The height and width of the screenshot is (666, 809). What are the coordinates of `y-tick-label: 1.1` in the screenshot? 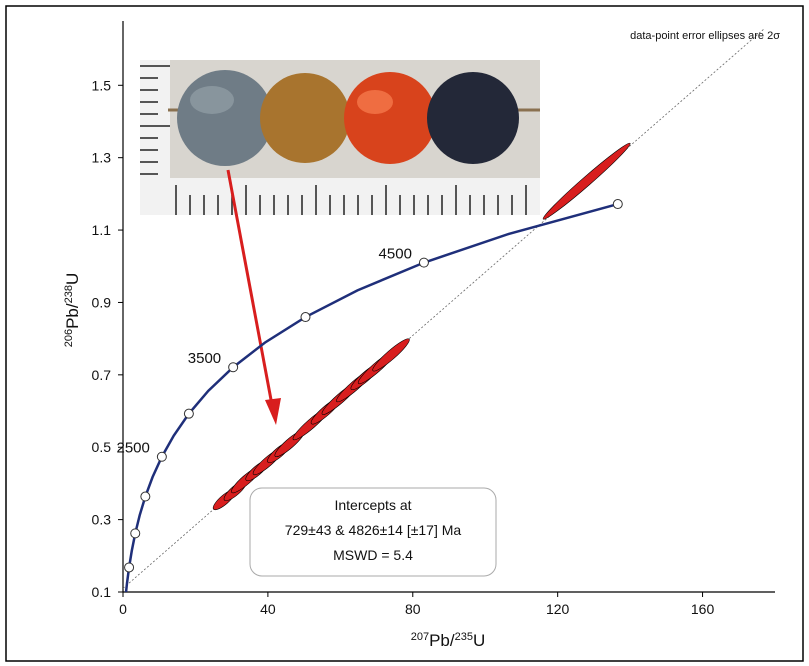 It's located at (102, 230).